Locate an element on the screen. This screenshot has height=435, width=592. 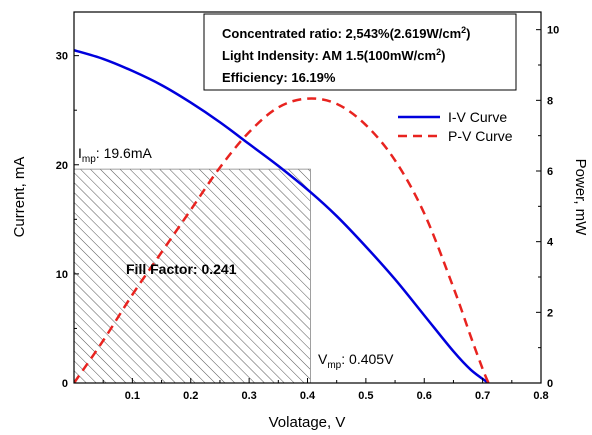
x-tick-label: 0.1 is located at coordinates (132, 396).